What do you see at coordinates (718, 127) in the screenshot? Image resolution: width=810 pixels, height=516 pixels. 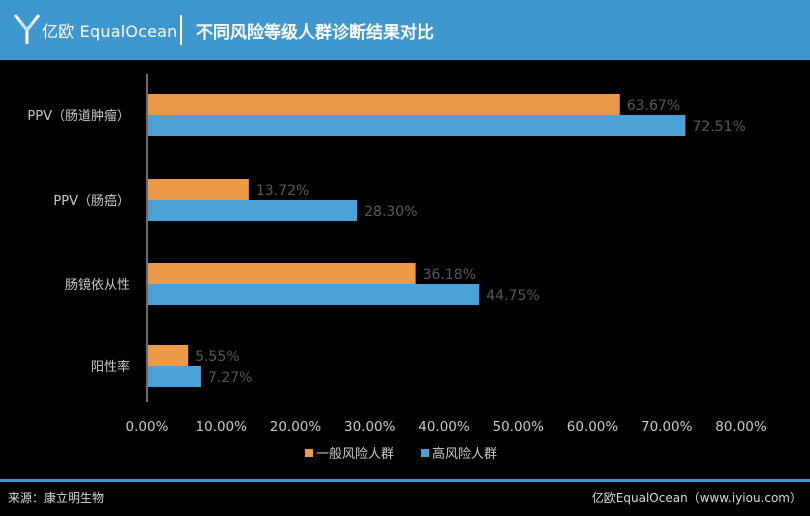 I see `data-label: 72.51%` at bounding box center [718, 127].